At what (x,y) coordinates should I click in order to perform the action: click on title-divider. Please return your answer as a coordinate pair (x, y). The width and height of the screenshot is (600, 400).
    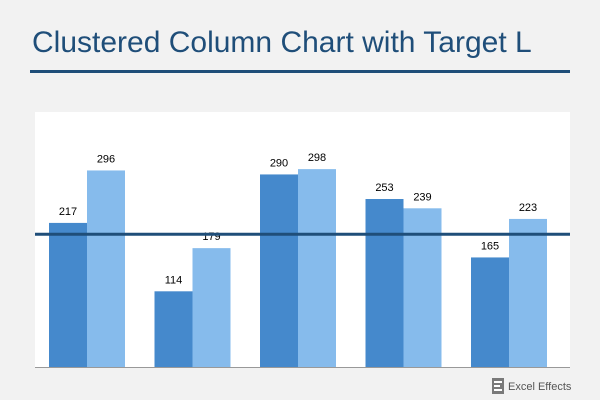
    Looking at the image, I should click on (300, 71).